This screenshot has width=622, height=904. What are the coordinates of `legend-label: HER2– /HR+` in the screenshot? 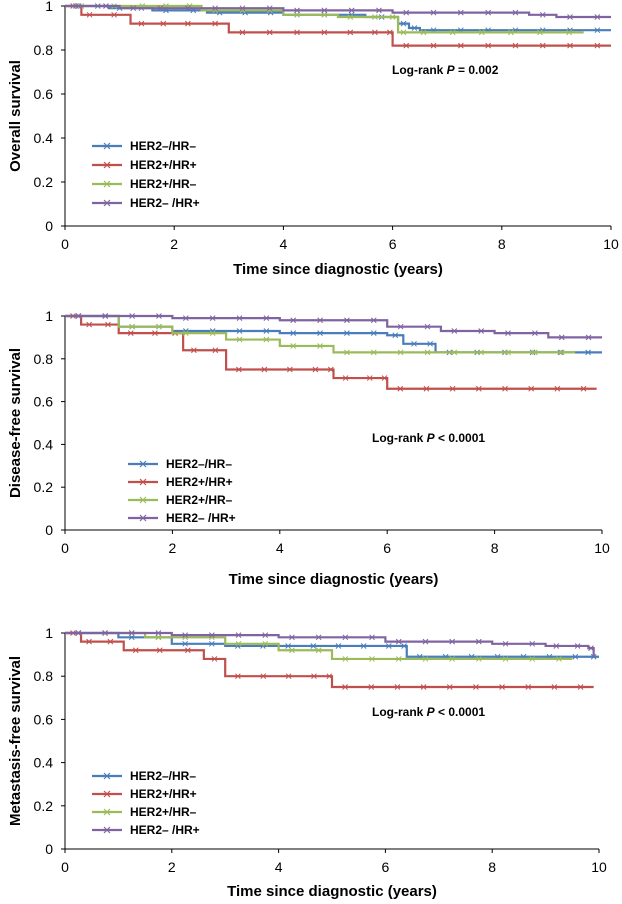 It's located at (201, 518).